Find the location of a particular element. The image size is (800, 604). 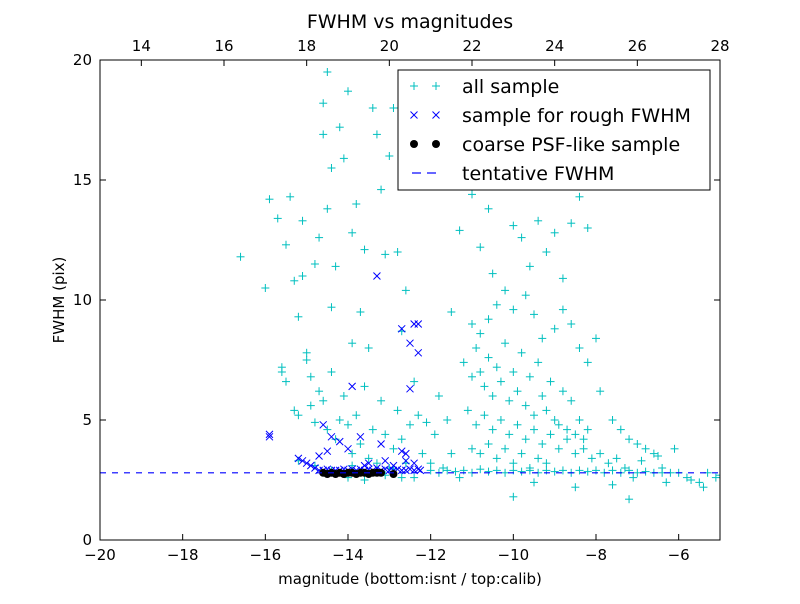

marker-dot is located at coordinates (414, 144).